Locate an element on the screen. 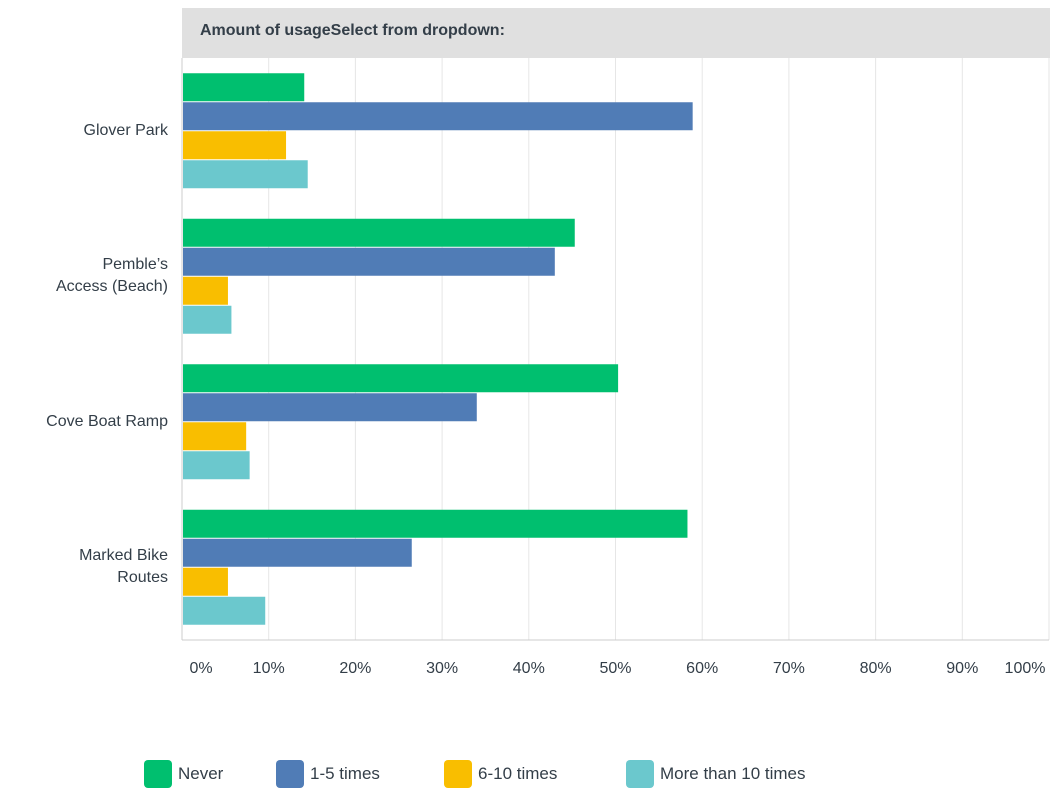 The image size is (1050, 793). legend-item: 6-10 times is located at coordinates (500, 774).